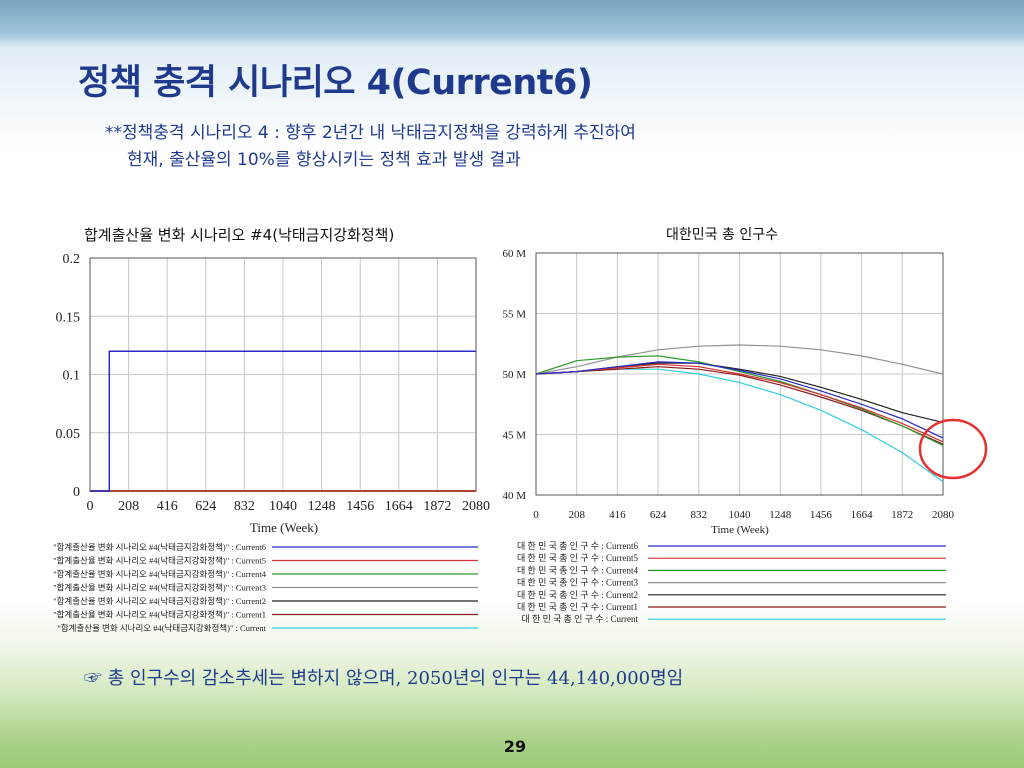 The width and height of the screenshot is (1024, 768). What do you see at coordinates (780, 515) in the screenshot?
I see `c2-x-tick-label: 1248` at bounding box center [780, 515].